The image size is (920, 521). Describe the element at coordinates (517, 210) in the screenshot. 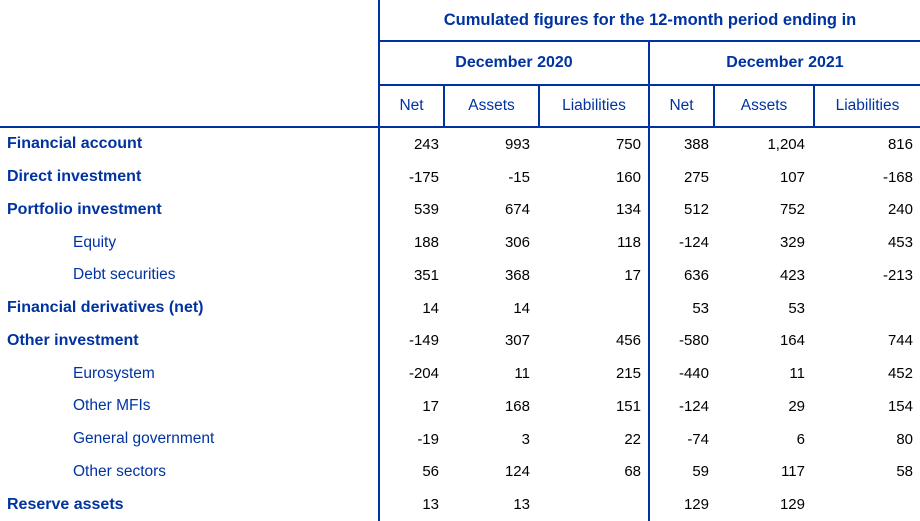

I see `value-cell: 674` at that location.